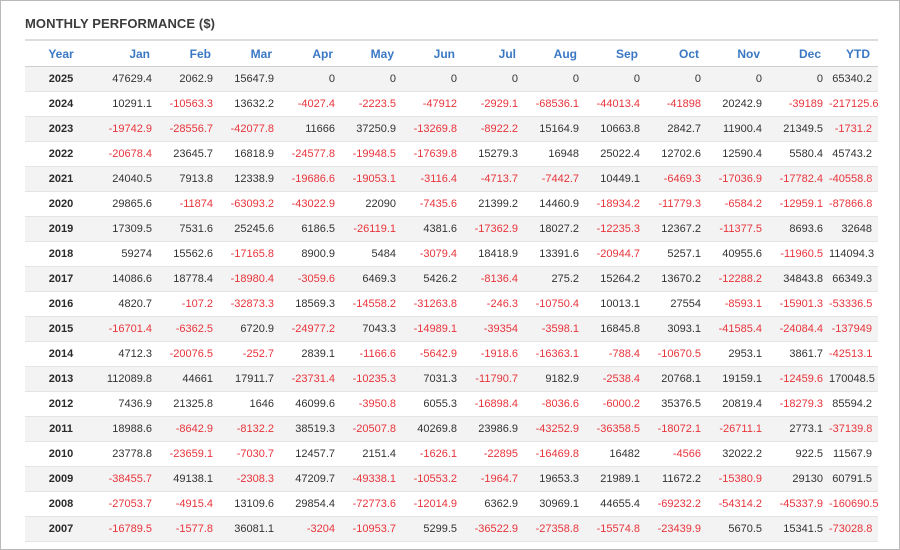 The height and width of the screenshot is (550, 900). I want to click on column-header-jan: Jan, so click(127, 54).